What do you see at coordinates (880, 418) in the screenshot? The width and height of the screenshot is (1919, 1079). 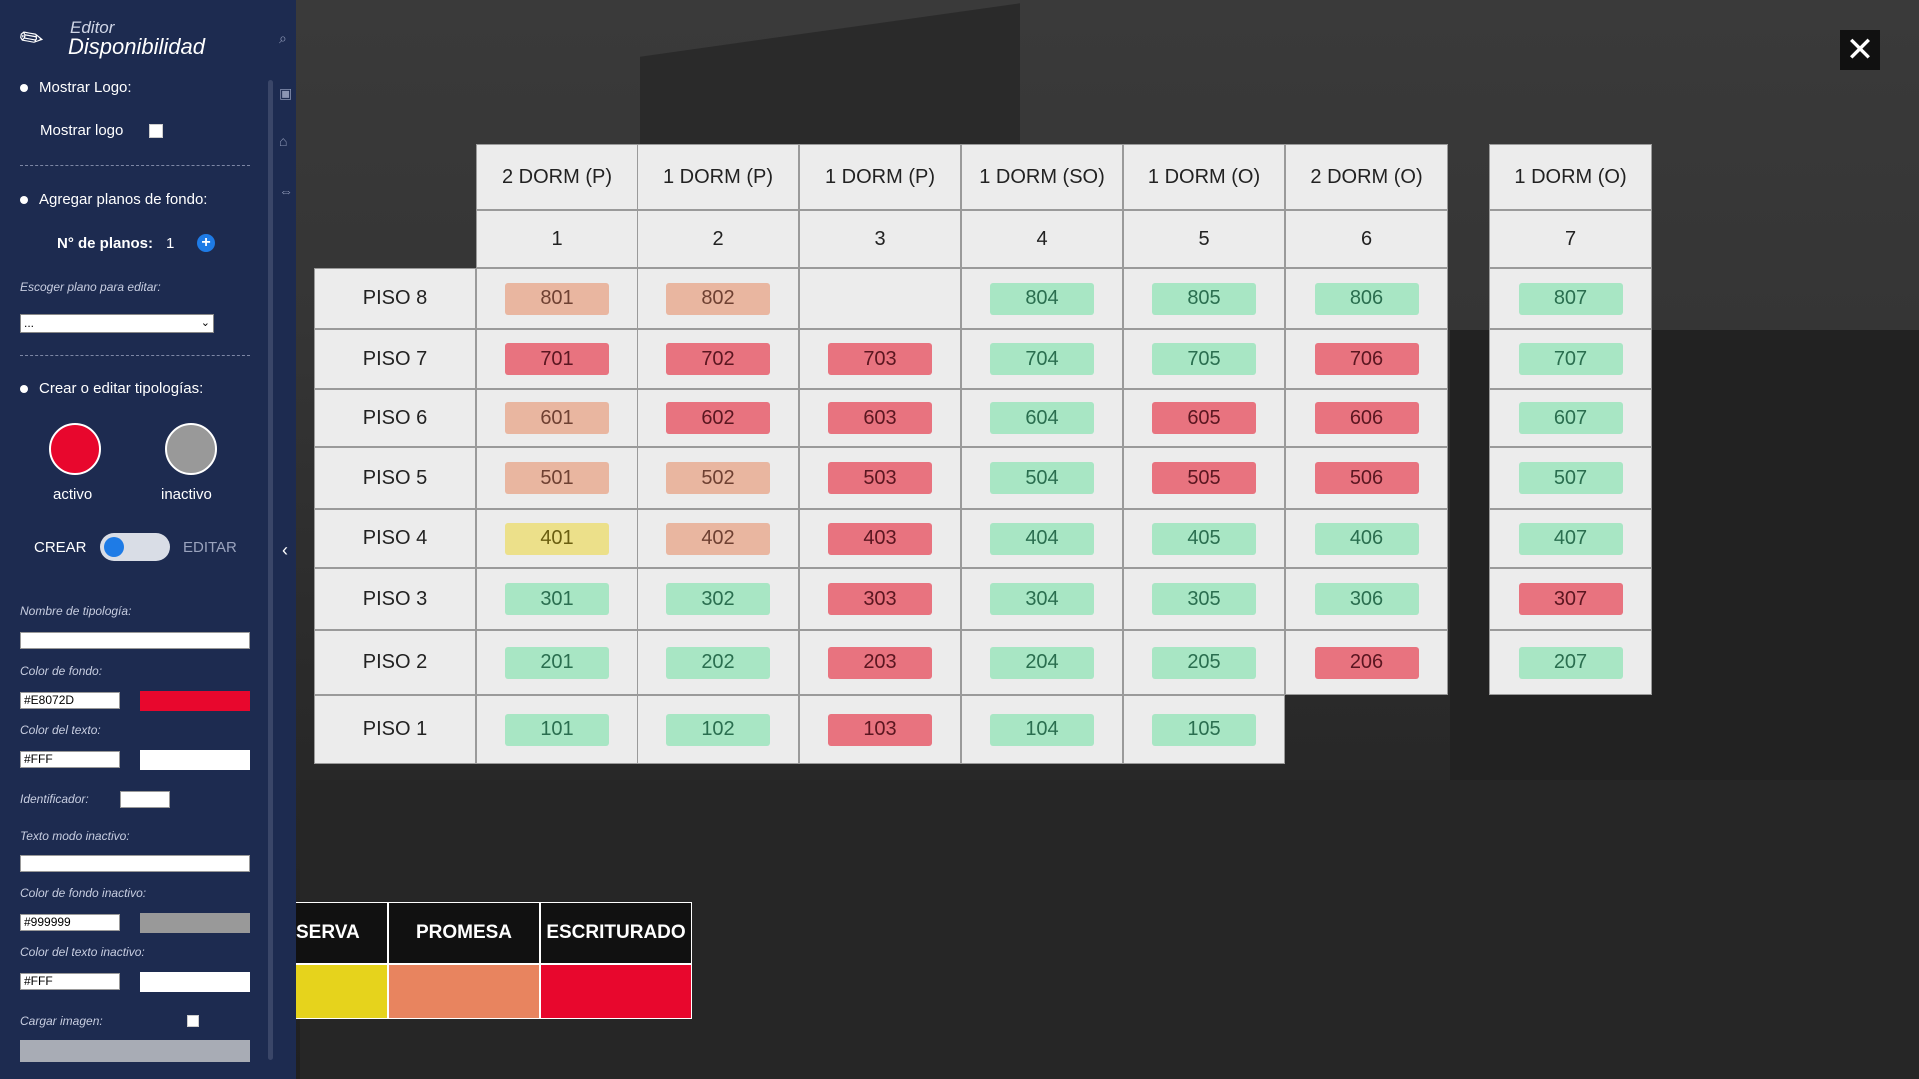 I see `unit-button: 603` at bounding box center [880, 418].